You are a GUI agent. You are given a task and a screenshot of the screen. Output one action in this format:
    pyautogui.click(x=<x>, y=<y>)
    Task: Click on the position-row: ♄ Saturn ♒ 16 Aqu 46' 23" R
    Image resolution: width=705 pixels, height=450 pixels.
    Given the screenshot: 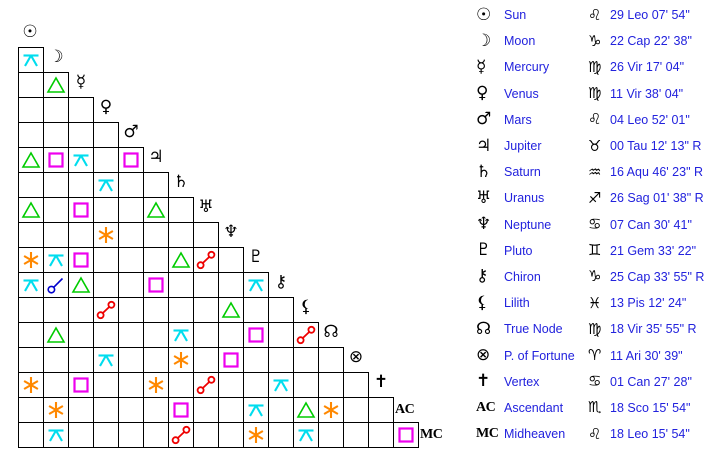 What is the action you would take?
    pyautogui.click(x=589, y=172)
    